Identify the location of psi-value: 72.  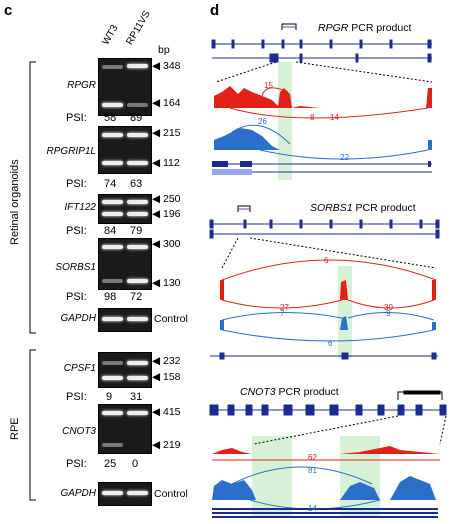
(136, 297).